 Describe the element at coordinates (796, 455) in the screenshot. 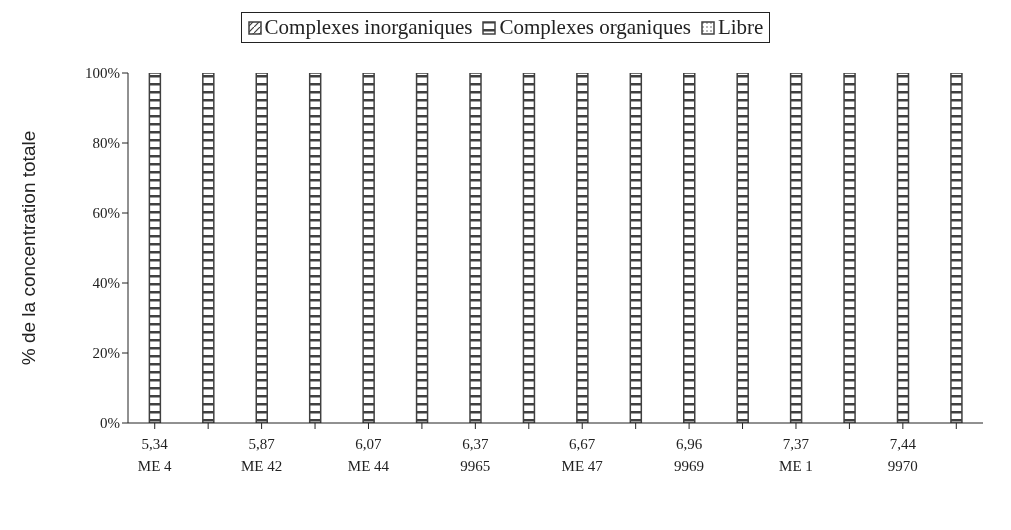

I see `x-tick-label: 7,37 ME 1` at that location.